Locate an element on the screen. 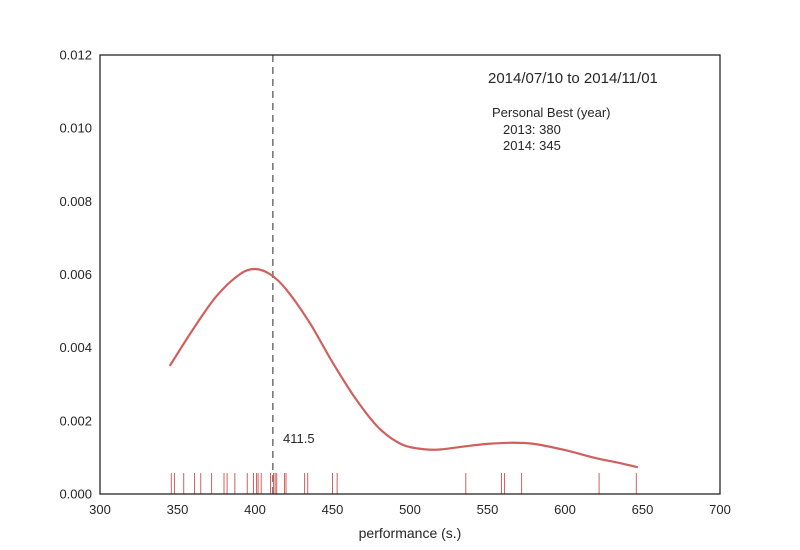 The image size is (800, 550). x-tick-label: 350 is located at coordinates (178, 509).